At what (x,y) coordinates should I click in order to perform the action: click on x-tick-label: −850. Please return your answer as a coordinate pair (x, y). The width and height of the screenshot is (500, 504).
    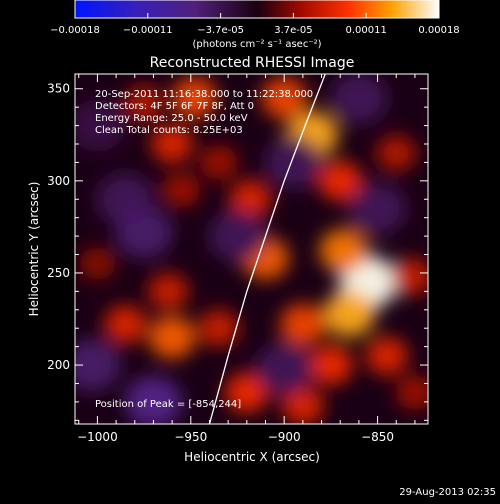
    Looking at the image, I should click on (377, 437).